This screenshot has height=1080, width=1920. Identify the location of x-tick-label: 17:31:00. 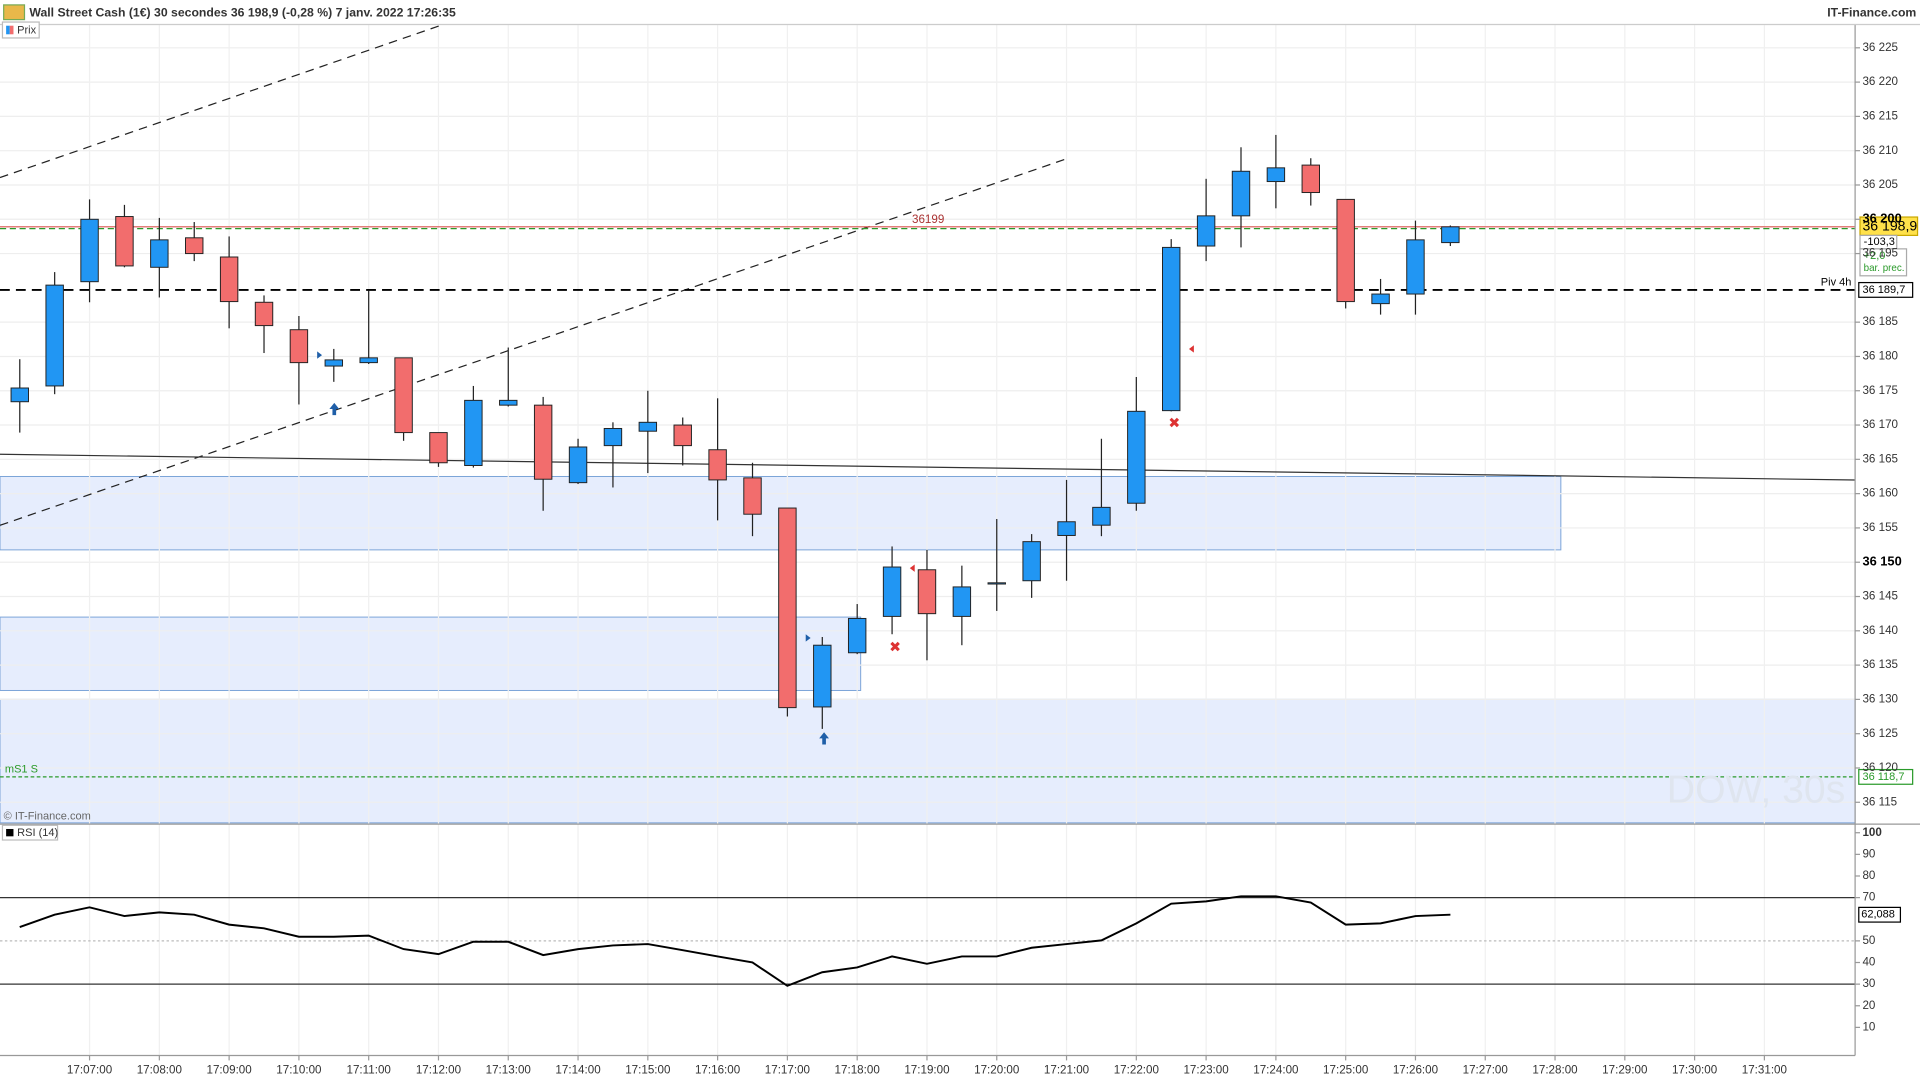
(1765, 1069).